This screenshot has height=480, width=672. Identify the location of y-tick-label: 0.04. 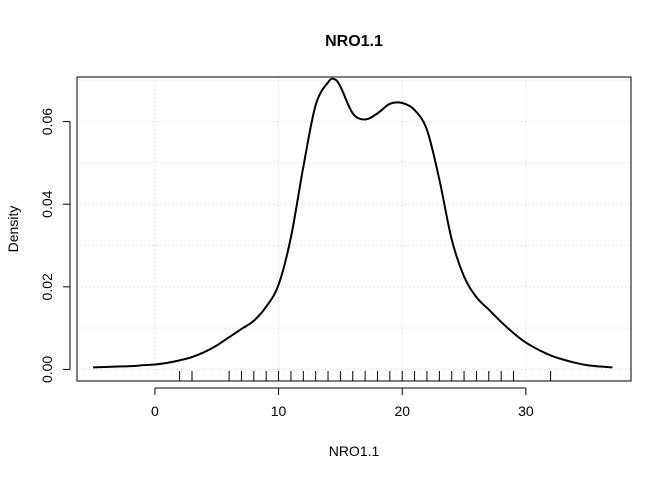
(47, 203).